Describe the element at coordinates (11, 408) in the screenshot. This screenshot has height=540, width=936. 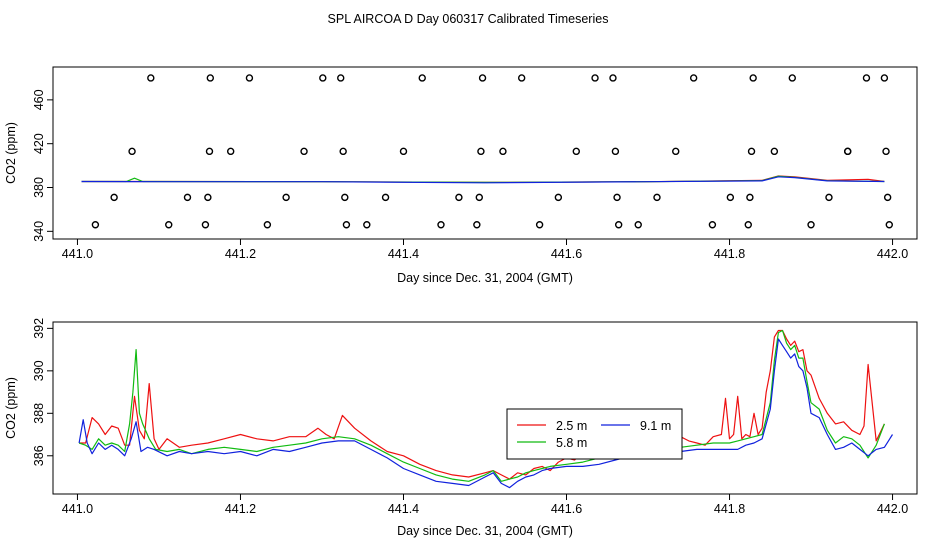
I see `bottom-y-axis-label: CO2 (ppm)` at that location.